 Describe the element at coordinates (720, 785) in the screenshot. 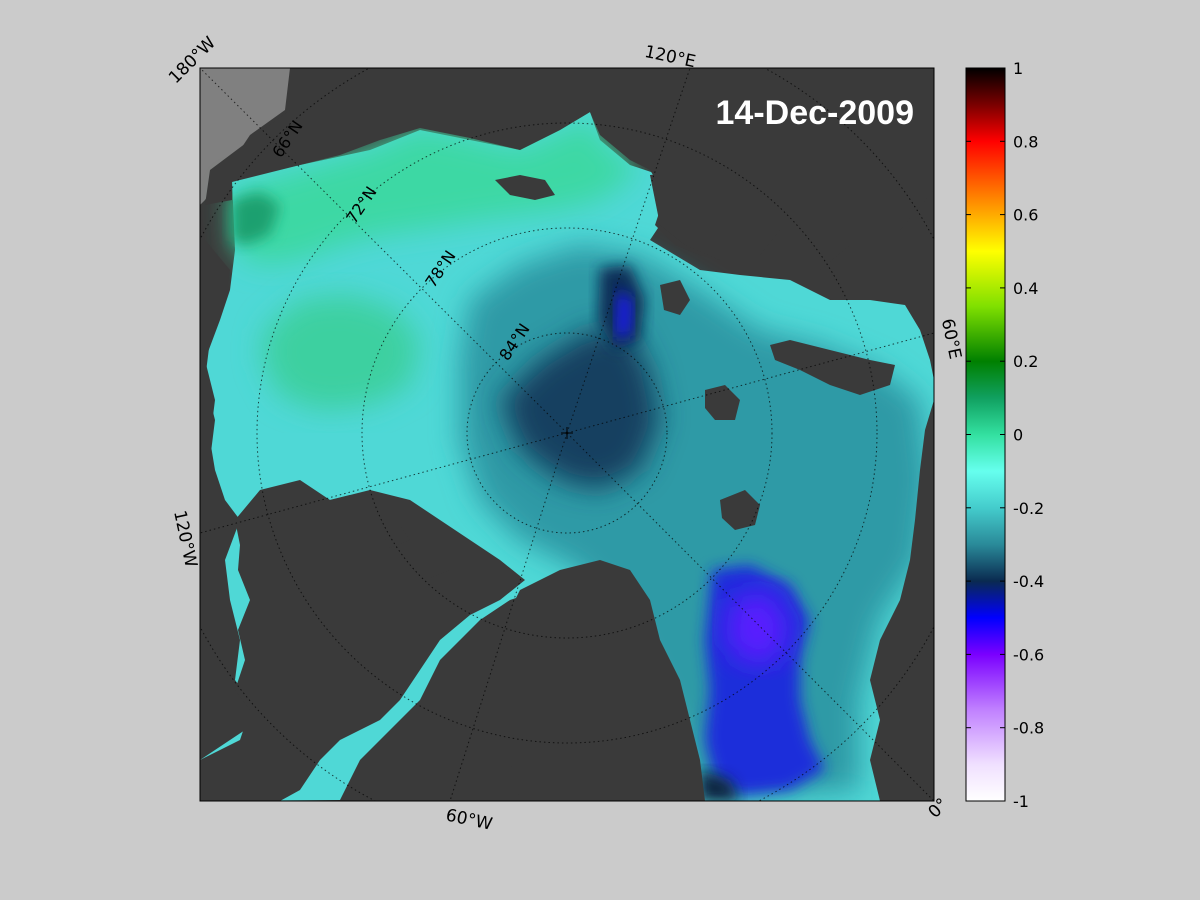

I see `anomaly-darkblue-edge` at that location.